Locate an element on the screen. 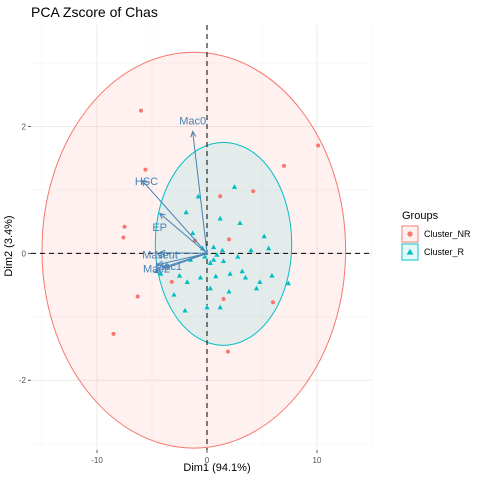 Image resolution: width=480 pixels, height=480 pixels. legend: Groups Cluster_NR Cluster_R is located at coordinates (436, 235).